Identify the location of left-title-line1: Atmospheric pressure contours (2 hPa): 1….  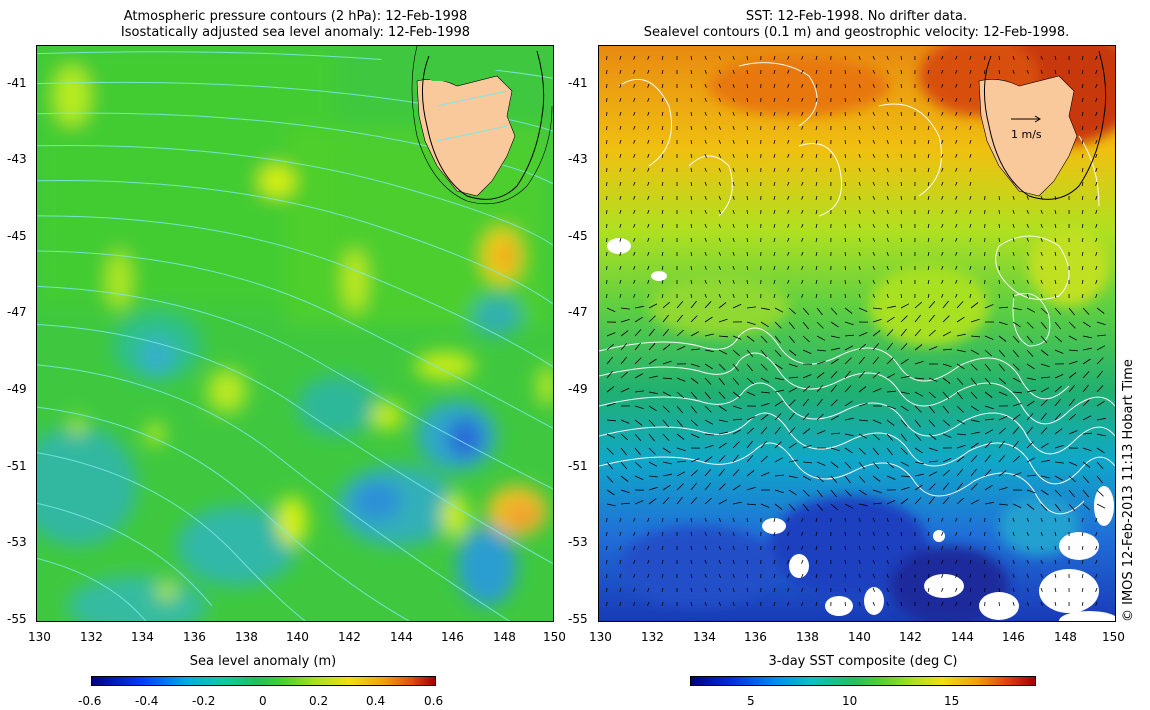
(295, 16).